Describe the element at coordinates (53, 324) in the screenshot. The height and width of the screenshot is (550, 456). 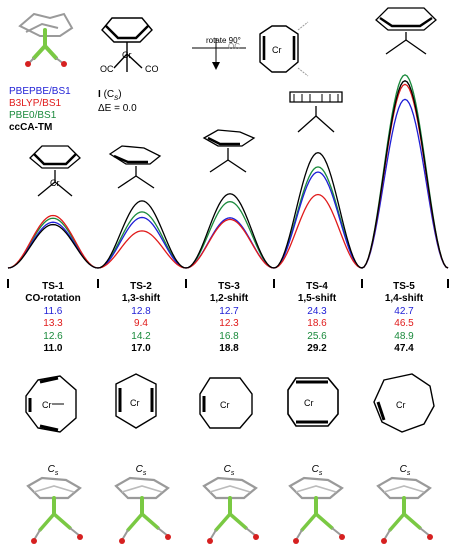
I see `value-b3lyp: 13.3` at that location.